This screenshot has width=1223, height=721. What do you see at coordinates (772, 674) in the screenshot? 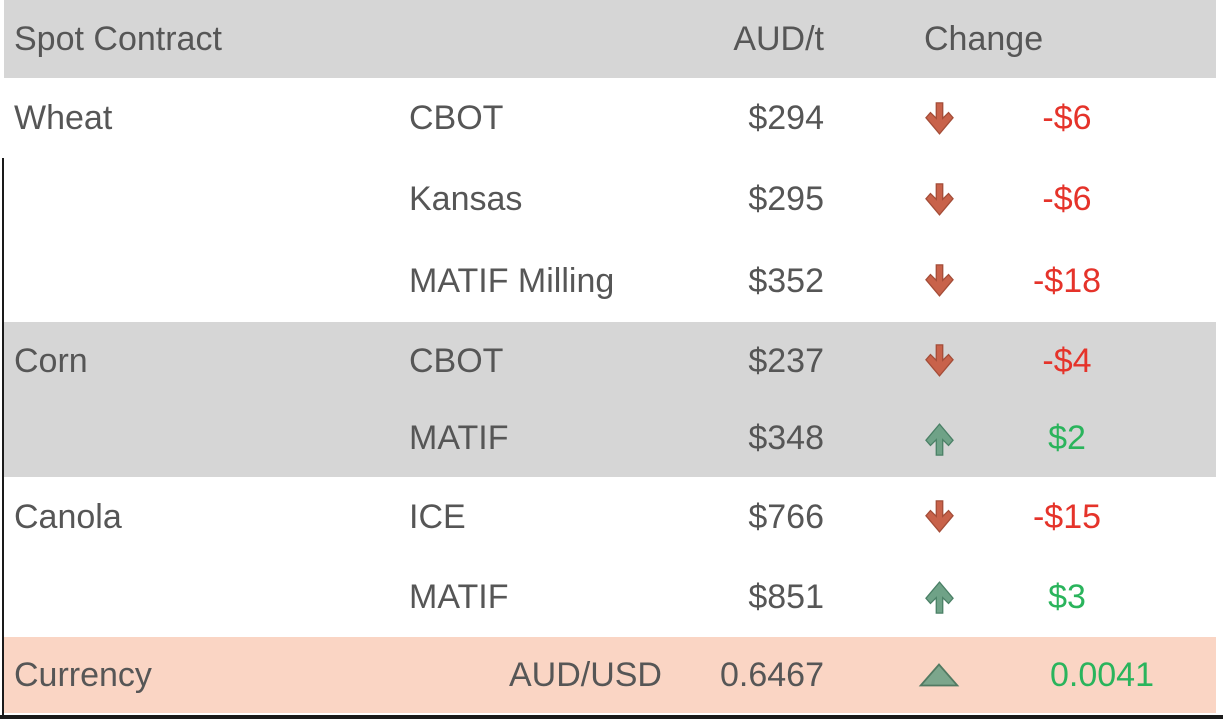
I see `price-cell: 0.6467` at bounding box center [772, 674].